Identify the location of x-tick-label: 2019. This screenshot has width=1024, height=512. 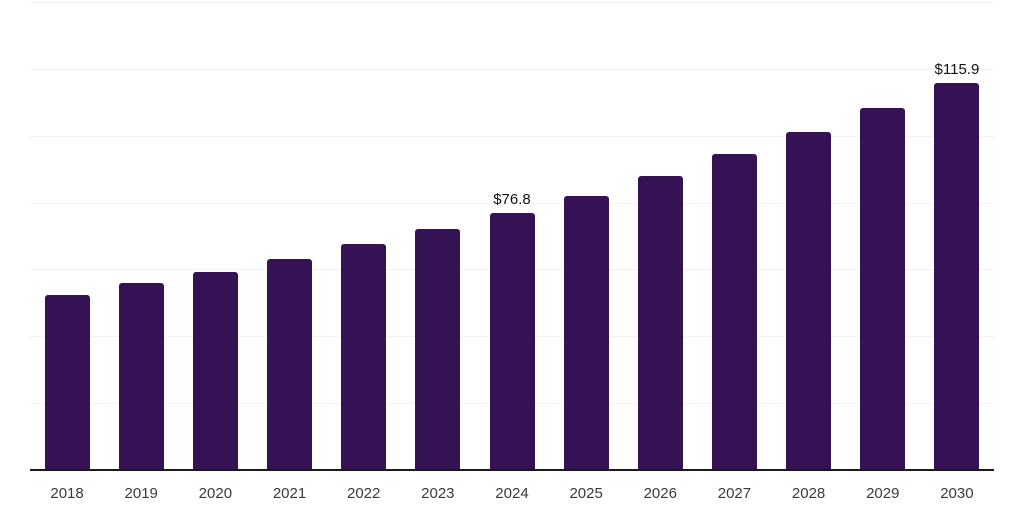
(141, 493).